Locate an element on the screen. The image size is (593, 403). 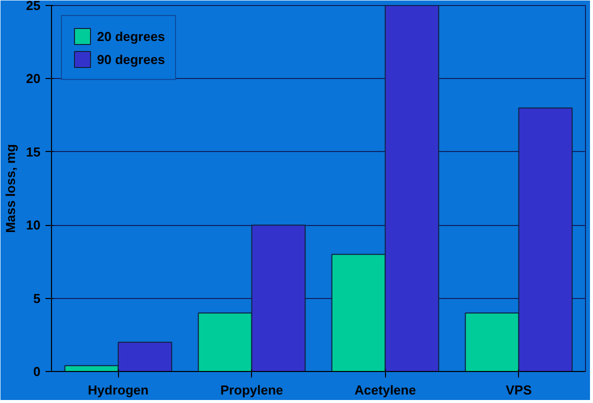
legend-label: 90 degrees is located at coordinates (131, 59).